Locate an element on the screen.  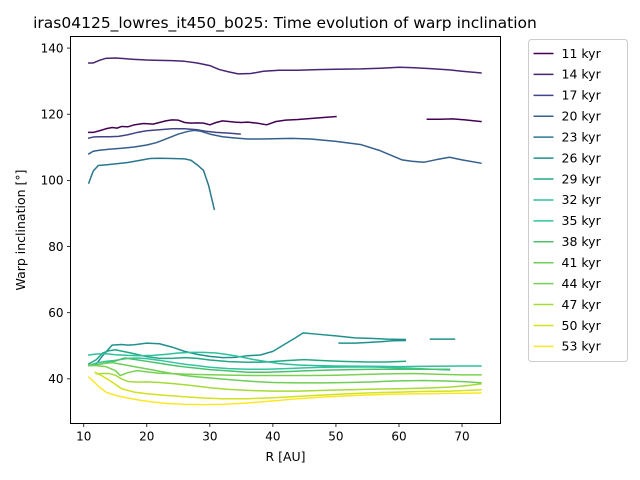
y-tick-label-0: 40 is located at coordinates (55, 379).